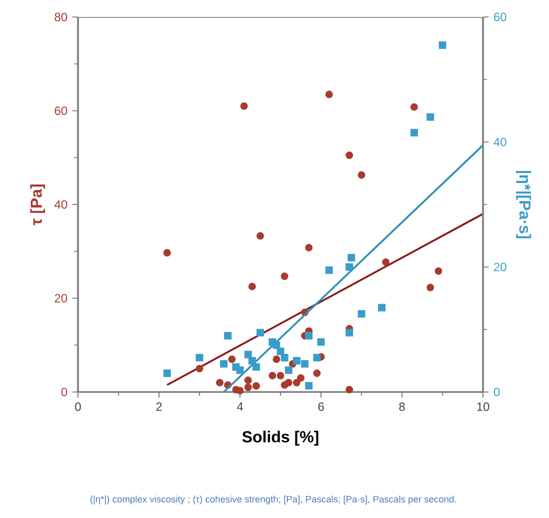  Describe the element at coordinates (64, 392) in the screenshot. I see `y-tick-label: 0` at that location.